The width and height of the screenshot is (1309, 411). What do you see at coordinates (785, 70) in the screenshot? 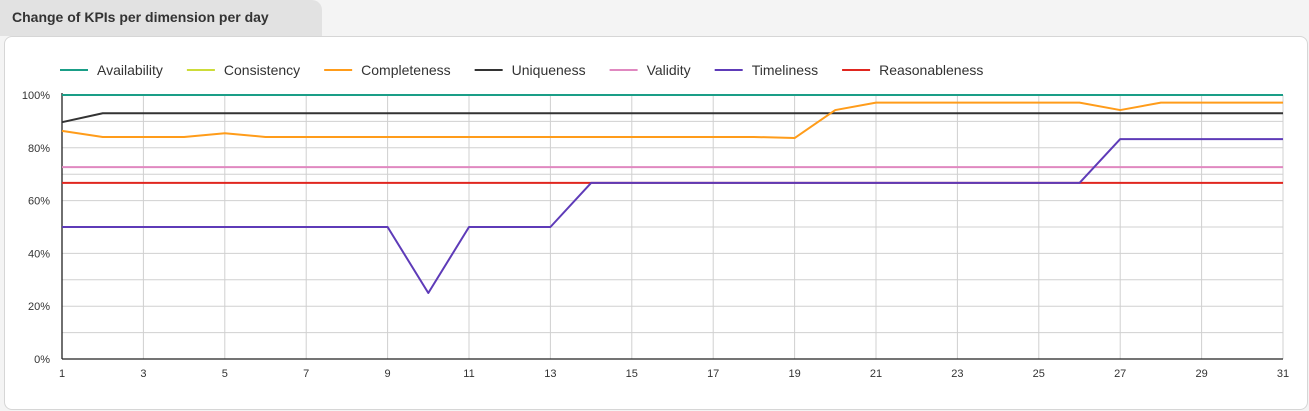
I see `legend-label: Timeliness` at bounding box center [785, 70].